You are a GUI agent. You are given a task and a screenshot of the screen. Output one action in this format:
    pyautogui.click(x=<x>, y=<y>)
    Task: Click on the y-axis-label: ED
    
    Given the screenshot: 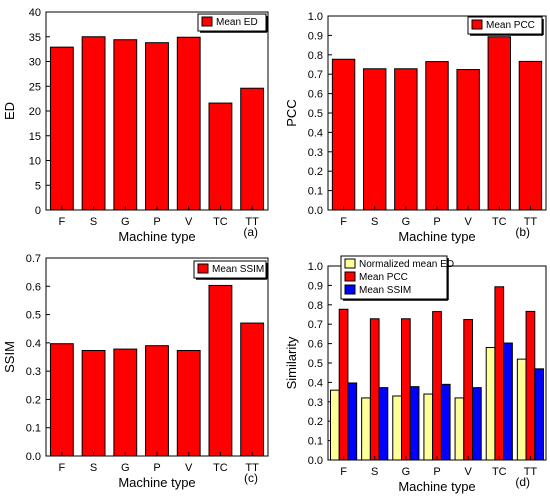 What is the action you would take?
    pyautogui.click(x=9, y=111)
    